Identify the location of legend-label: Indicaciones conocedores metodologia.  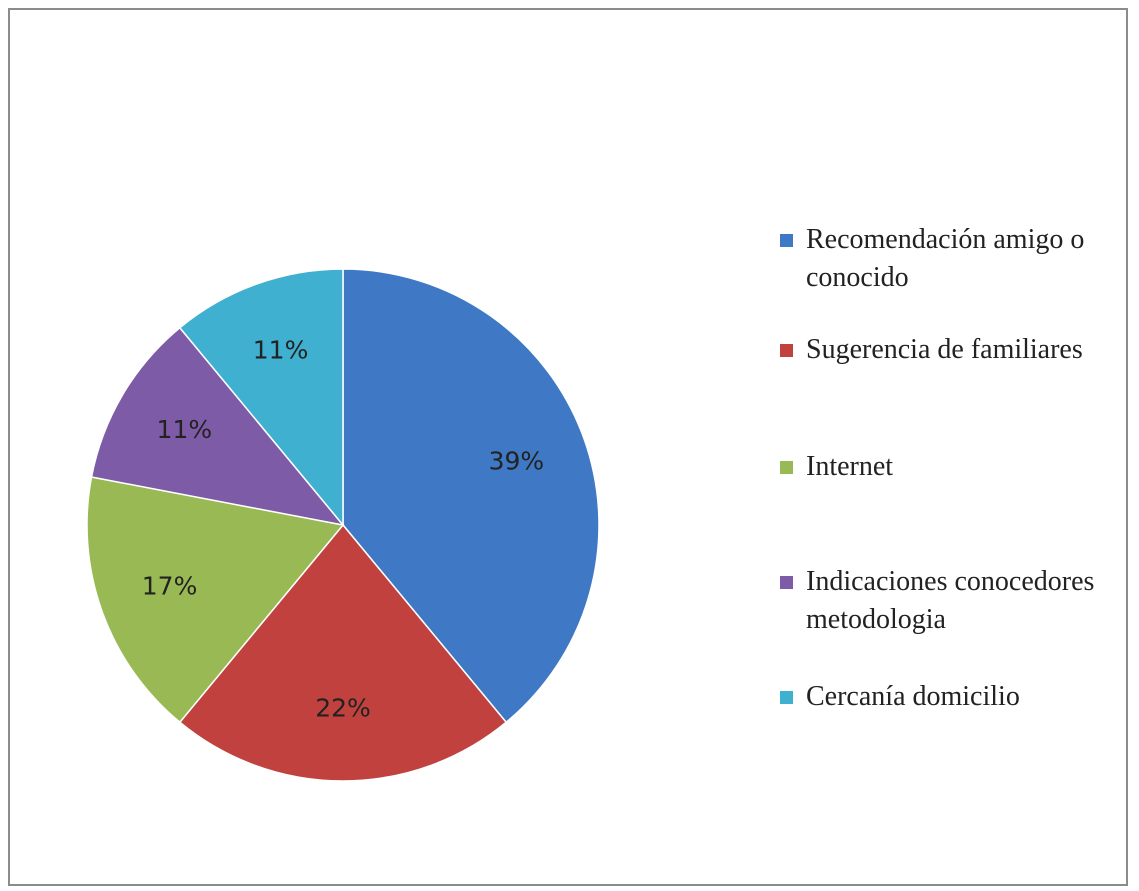
(950, 600).